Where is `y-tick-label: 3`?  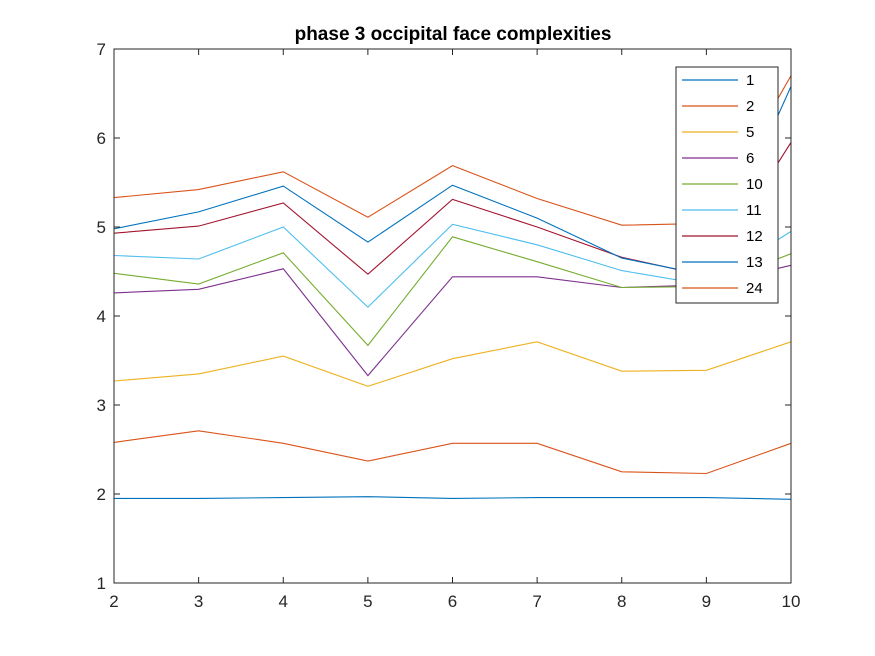 y-tick-label: 3 is located at coordinates (101, 405).